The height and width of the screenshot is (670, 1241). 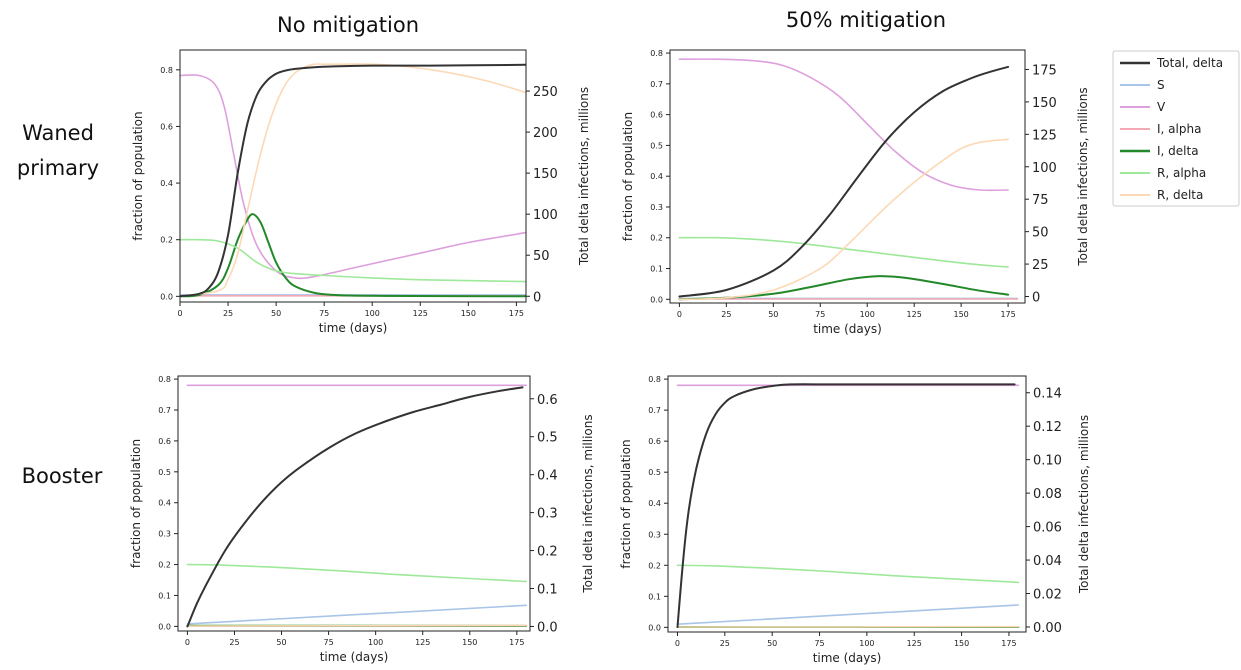 I want to click on y2-tick-label: 100, so click(x=545, y=215).